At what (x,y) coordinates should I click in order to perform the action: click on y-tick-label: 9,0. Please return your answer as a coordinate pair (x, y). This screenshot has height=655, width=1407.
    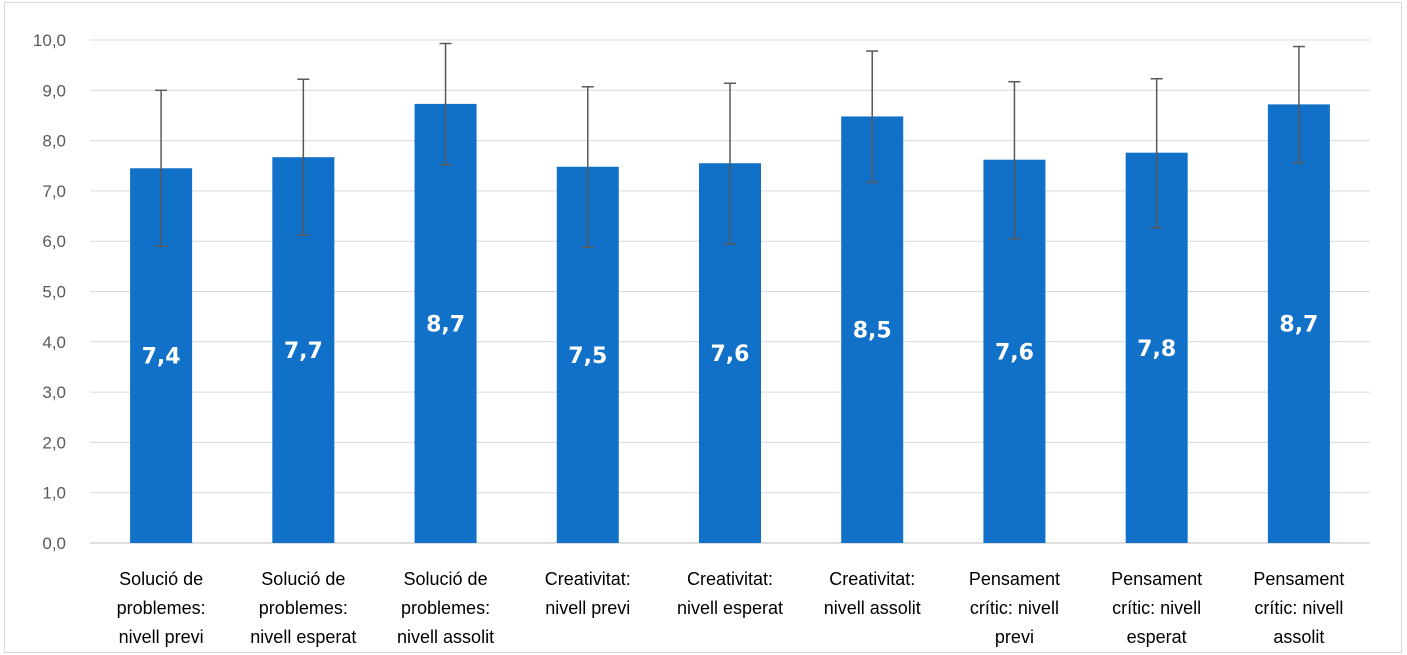
    Looking at the image, I should click on (54, 90).